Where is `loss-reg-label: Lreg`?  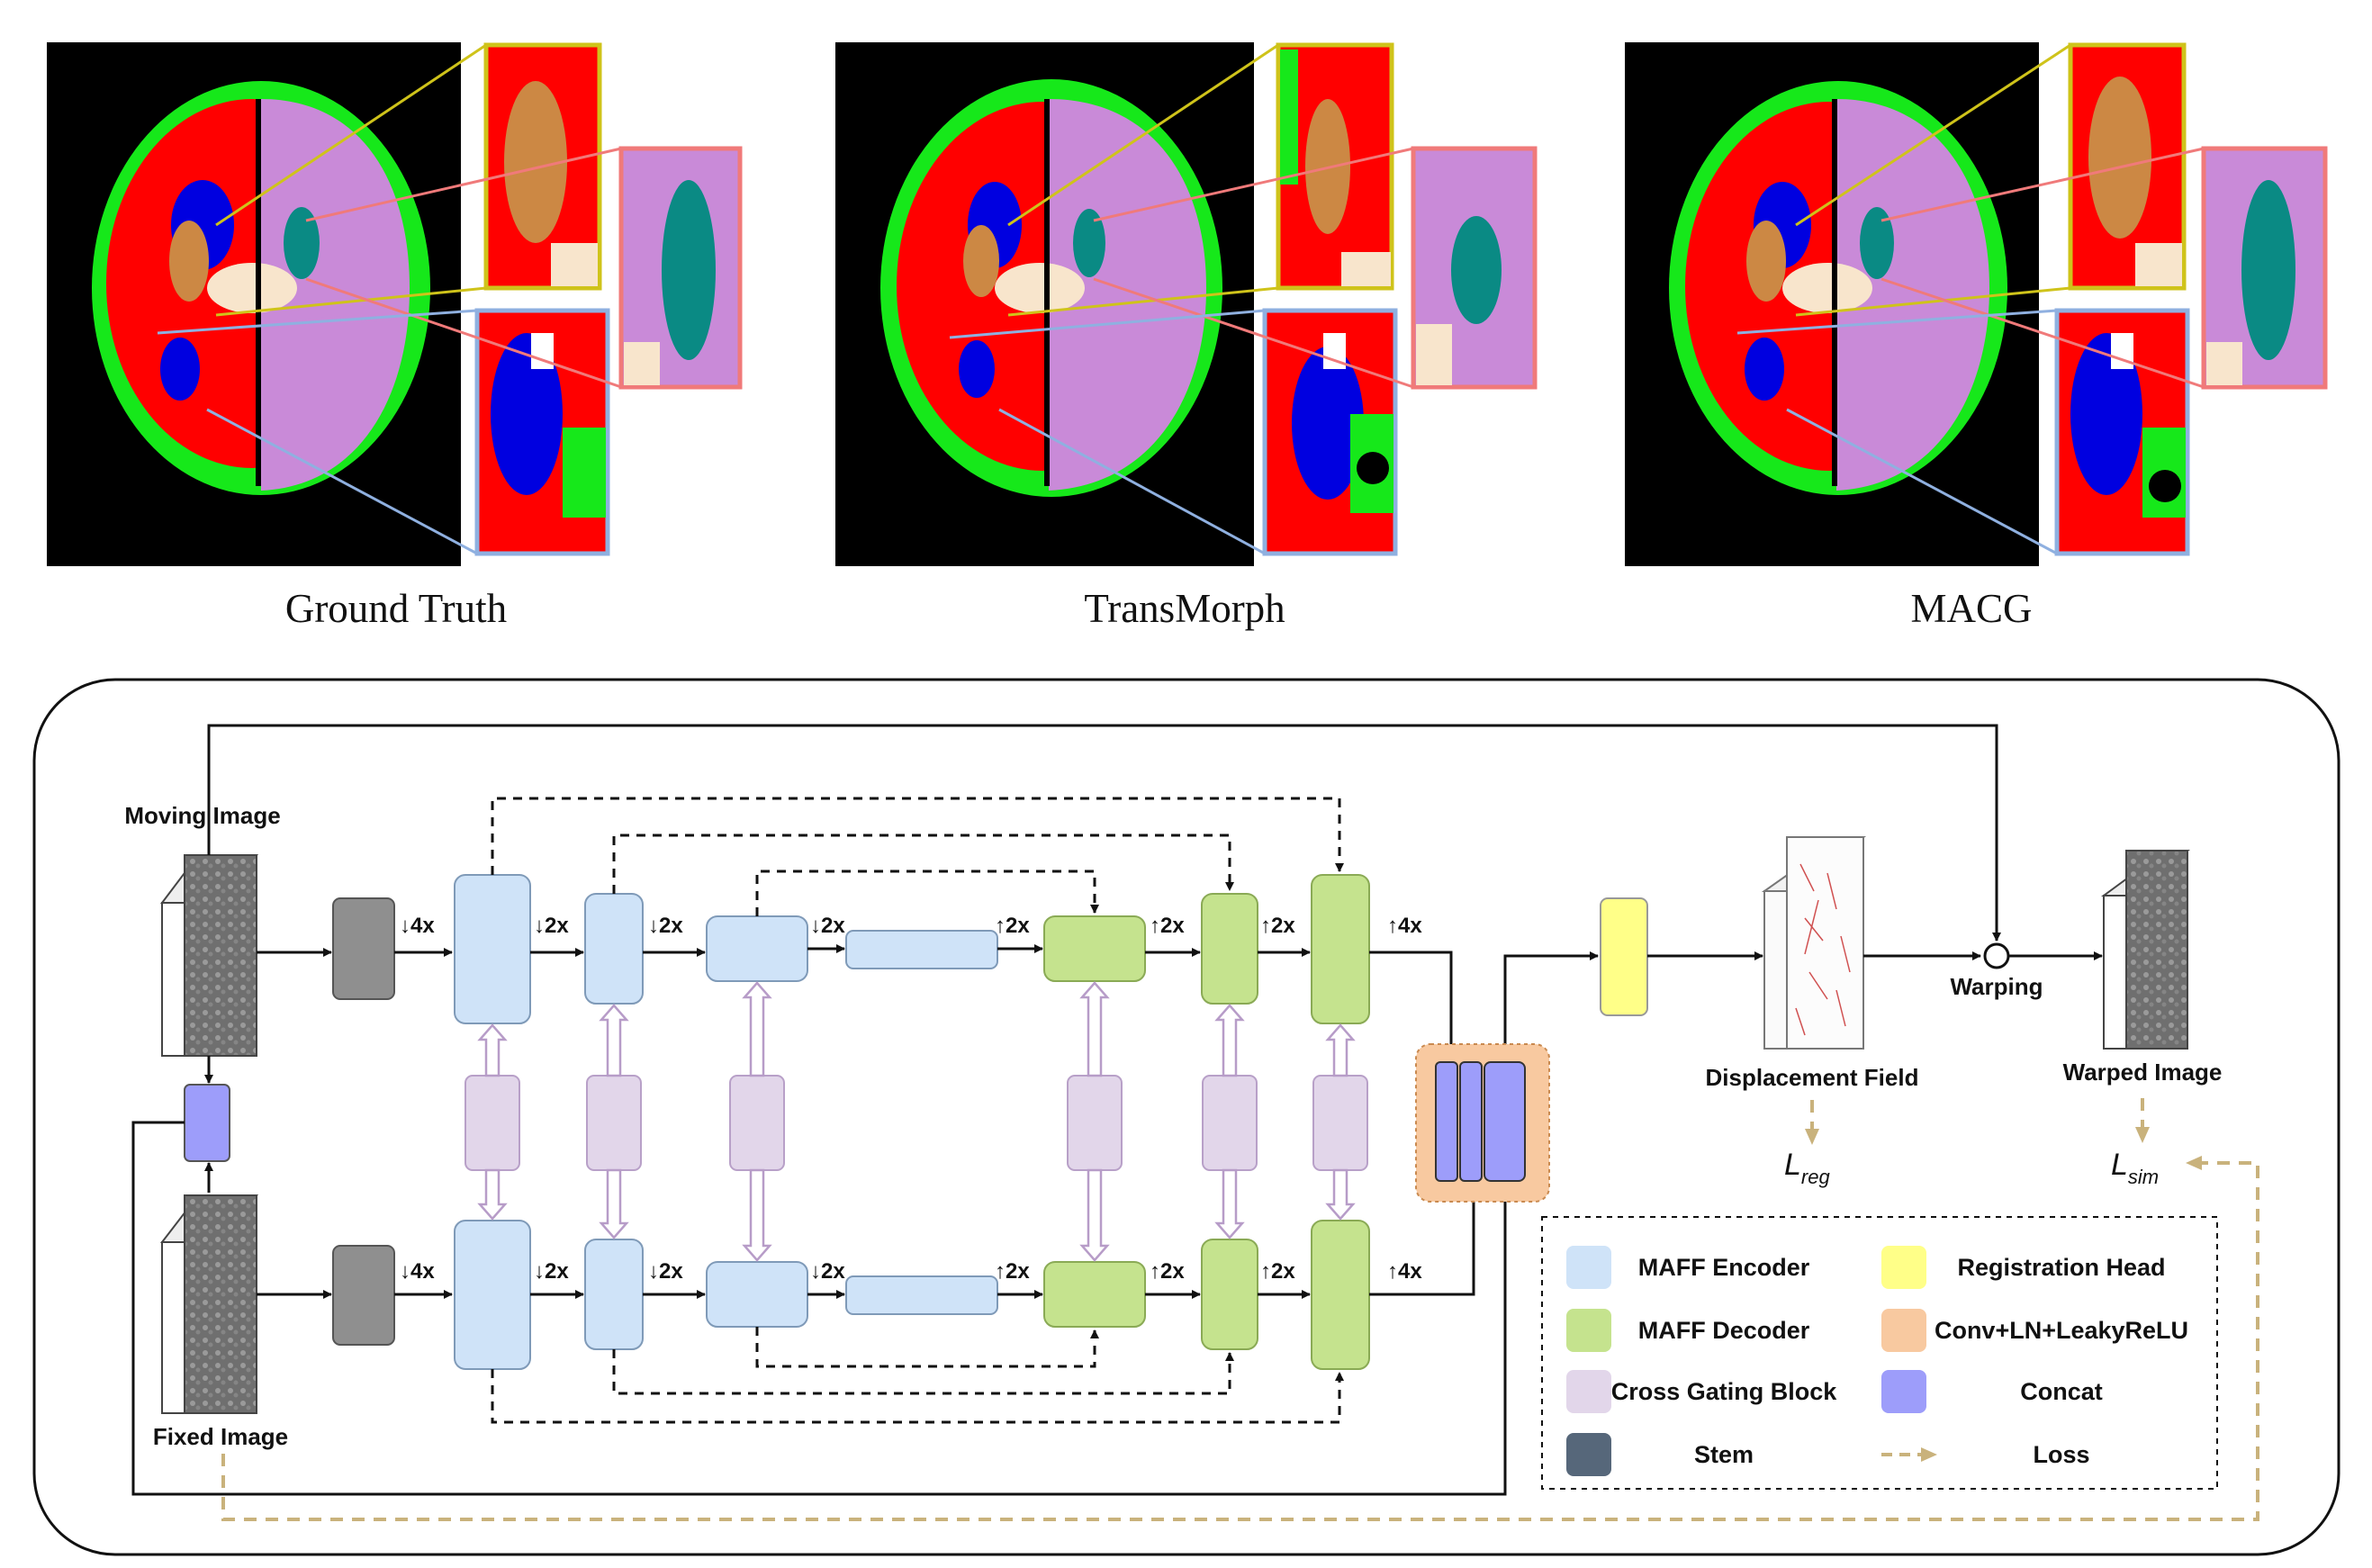 loss-reg-label: Lreg is located at coordinates (1807, 1168).